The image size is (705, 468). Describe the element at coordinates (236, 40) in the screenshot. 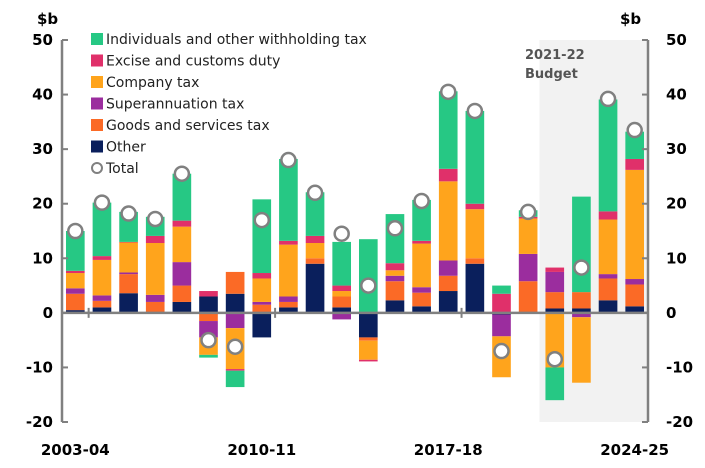

I see `legend-label: Individuals and other withholding tax` at that location.